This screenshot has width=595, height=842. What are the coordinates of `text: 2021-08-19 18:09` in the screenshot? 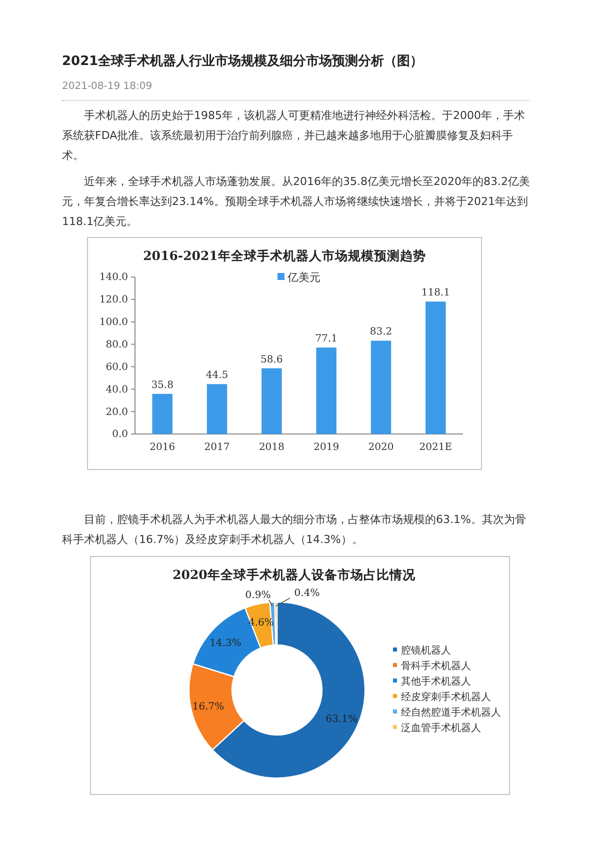 It's located at (108, 87).